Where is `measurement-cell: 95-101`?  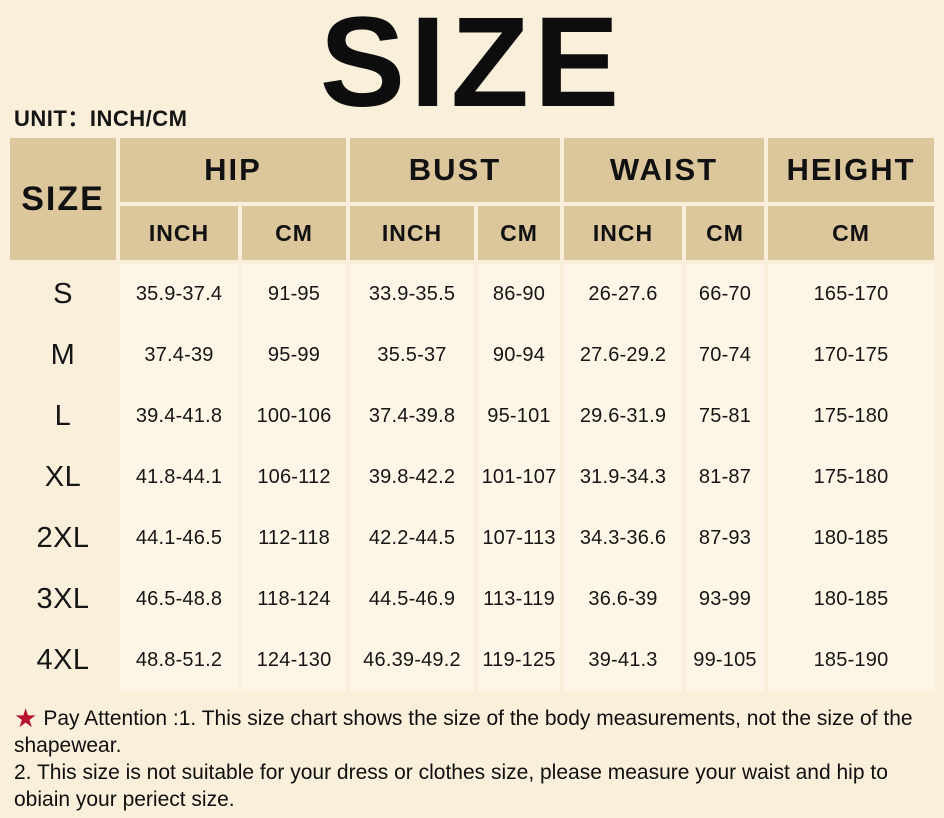 measurement-cell: 95-101 is located at coordinates (519, 416).